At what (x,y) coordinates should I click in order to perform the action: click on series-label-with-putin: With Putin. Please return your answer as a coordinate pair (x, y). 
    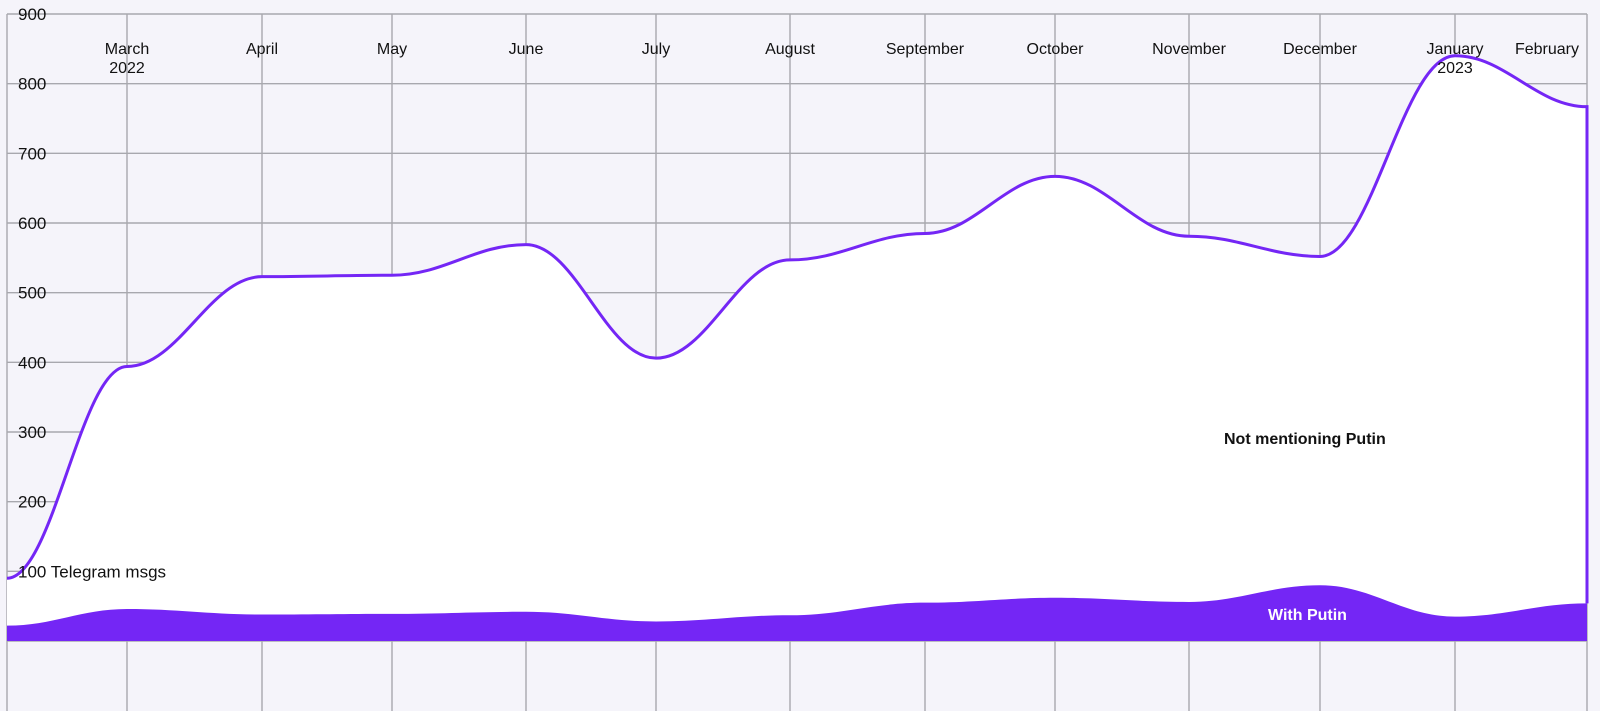
    Looking at the image, I should click on (1307, 615).